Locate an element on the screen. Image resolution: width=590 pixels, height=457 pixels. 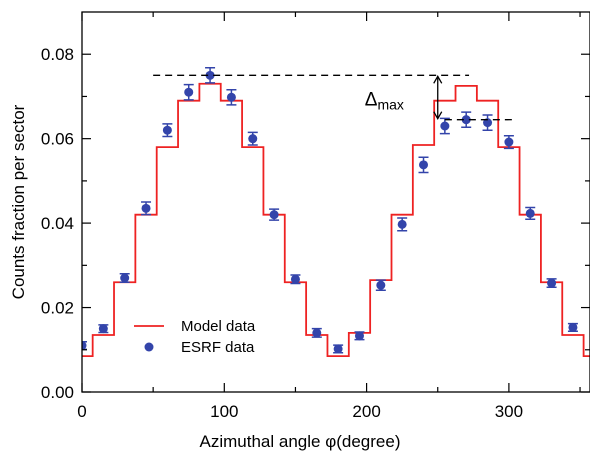
legend-label-esrf: ESRF data is located at coordinates (218, 347).